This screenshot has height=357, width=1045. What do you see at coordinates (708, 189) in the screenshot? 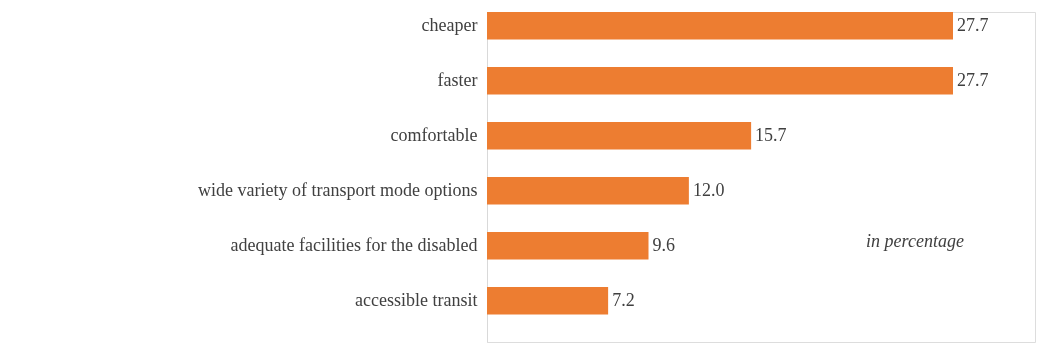
I see `data-label: 12.0` at bounding box center [708, 189].